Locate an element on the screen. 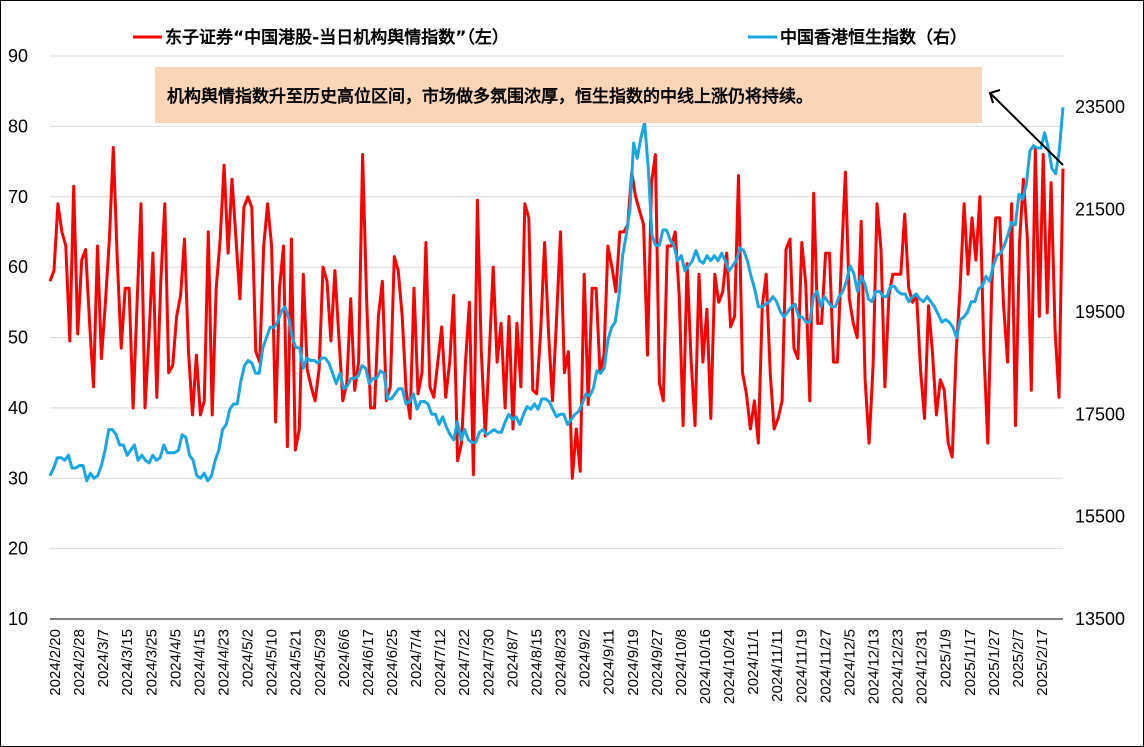 The height and width of the screenshot is (747, 1144). x-tick-label: 2024/10/24 is located at coordinates (729, 666).